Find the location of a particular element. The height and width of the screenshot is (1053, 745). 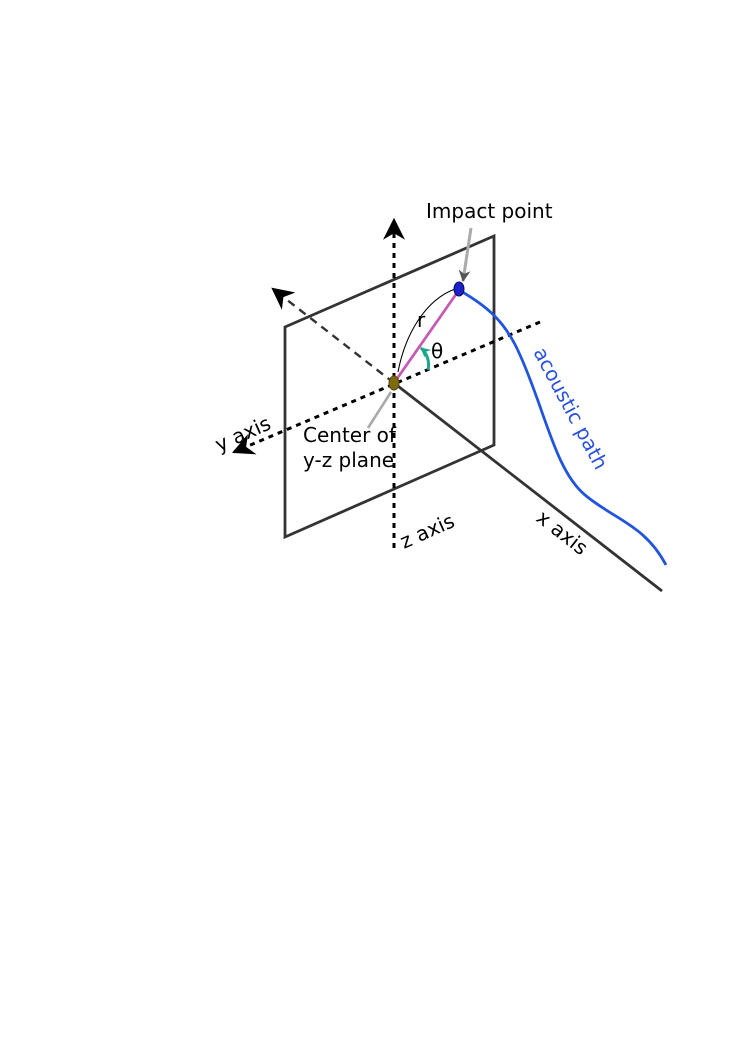

center-label-line1: Center of is located at coordinates (350, 435).